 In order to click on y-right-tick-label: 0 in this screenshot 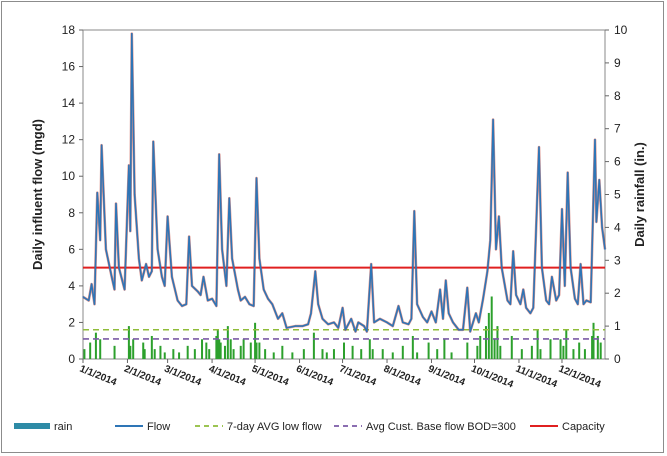, I will do `click(617, 359)`.